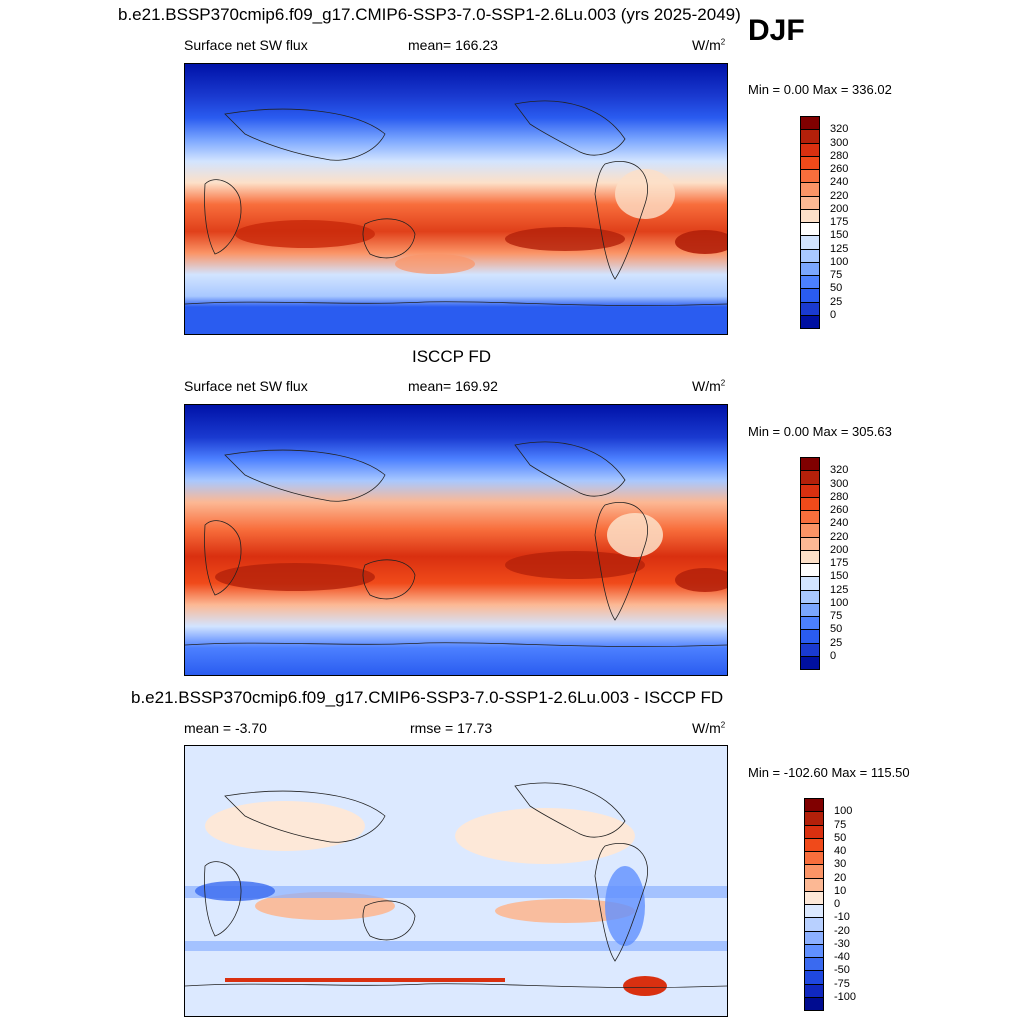 This screenshot has height=1024, width=1024. I want to click on panel3-units: W/m2, so click(709, 728).